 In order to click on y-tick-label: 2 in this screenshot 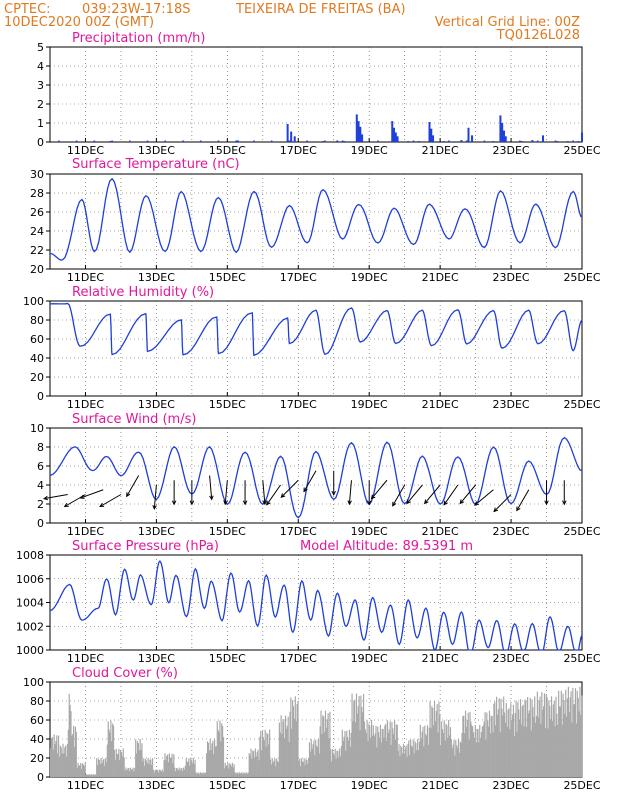, I will do `click(40, 104)`.